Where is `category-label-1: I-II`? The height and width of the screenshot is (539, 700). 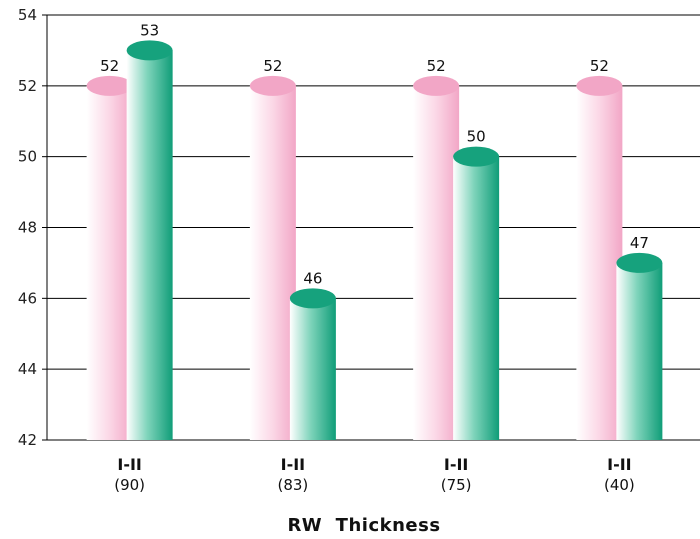
category-label-1: I-II is located at coordinates (293, 464).